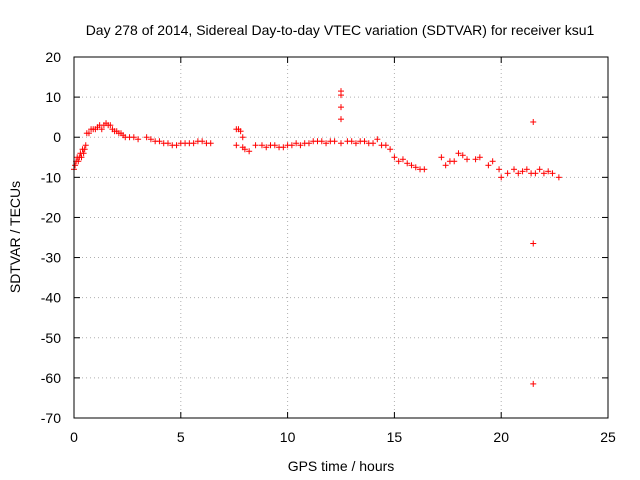 This screenshot has width=640, height=480. Describe the element at coordinates (501, 437) in the screenshot. I see `x-tick-label: 20` at that location.